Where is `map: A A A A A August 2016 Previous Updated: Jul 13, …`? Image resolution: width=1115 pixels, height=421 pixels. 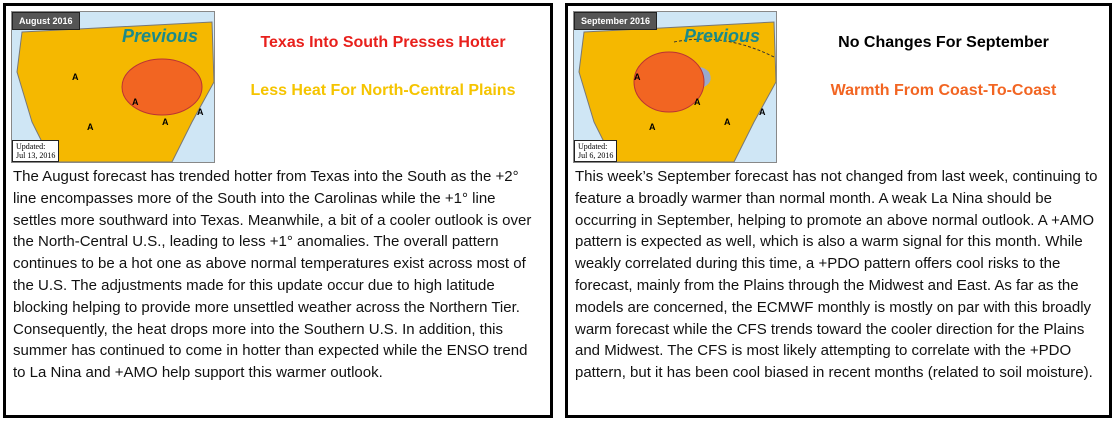 map: A A A A A August 2016 Previous Updated: Jul 13, … is located at coordinates (113, 87).